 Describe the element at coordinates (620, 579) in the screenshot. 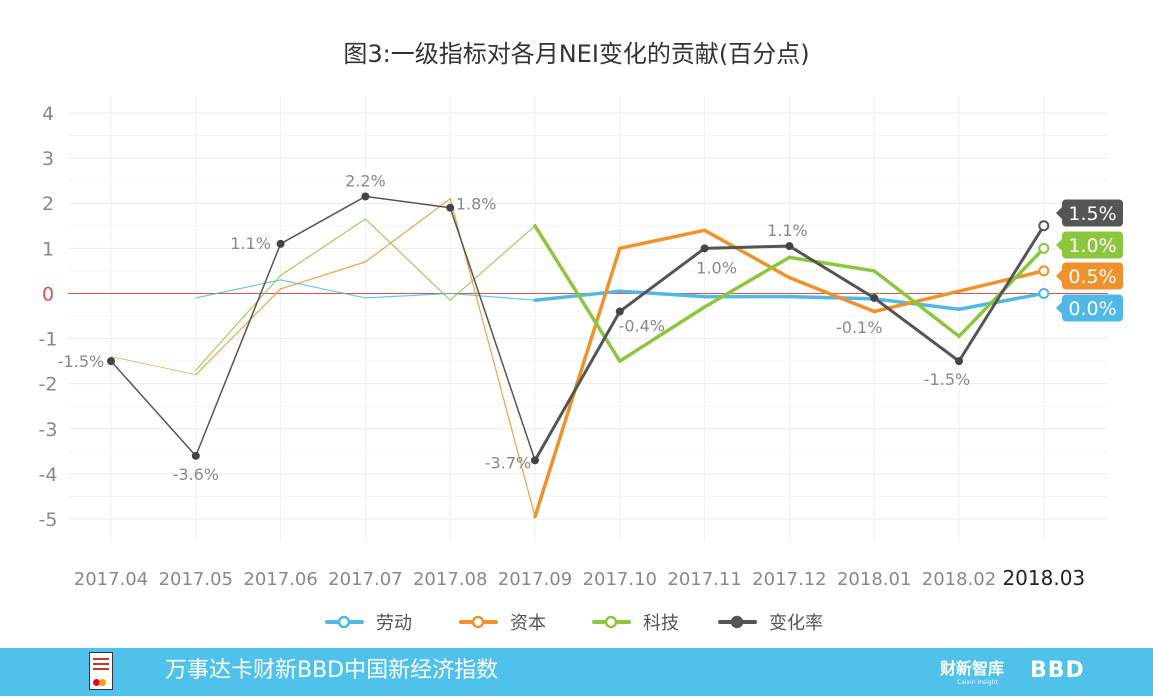

I see `x-tick-label: 2017.10` at that location.